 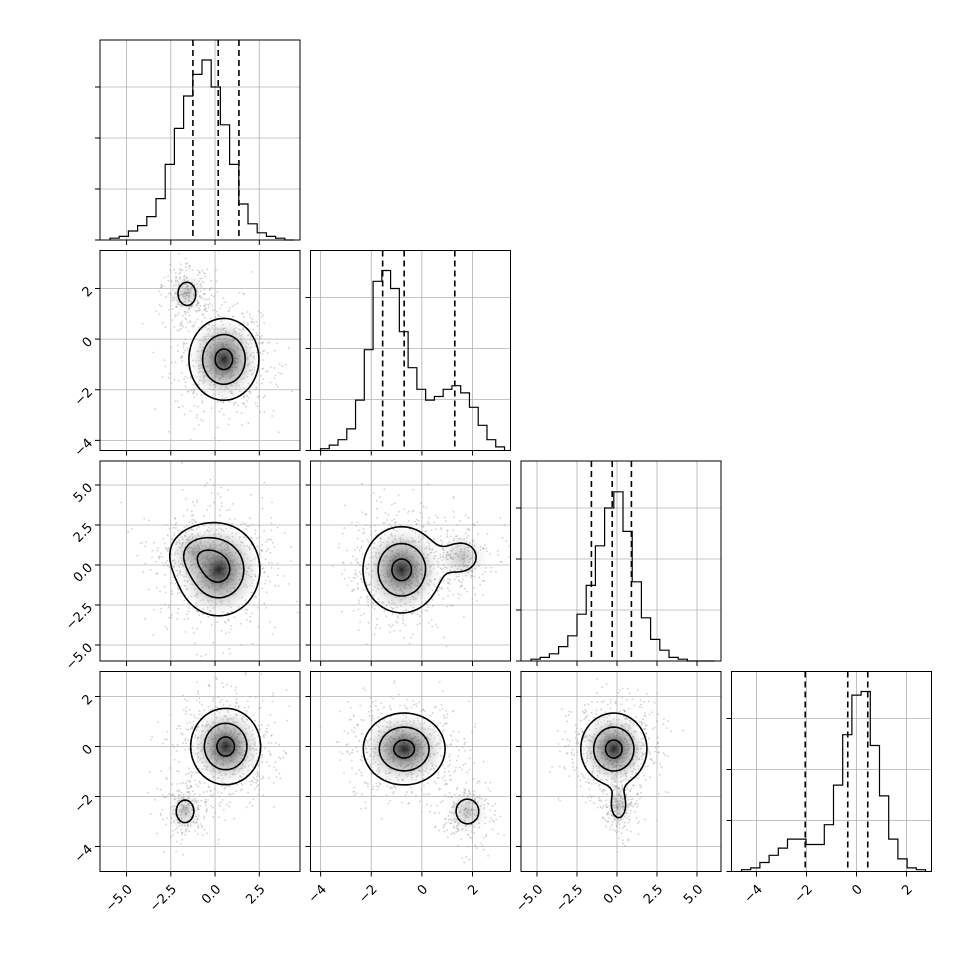 What do you see at coordinates (215, 569) in the screenshot?
I see `contour-line` at bounding box center [215, 569].